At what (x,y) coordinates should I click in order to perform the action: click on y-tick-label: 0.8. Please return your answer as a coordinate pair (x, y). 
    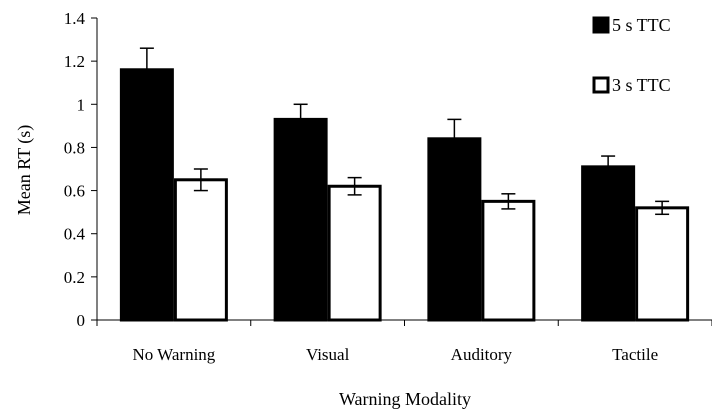
    Looking at the image, I should click on (74, 147).